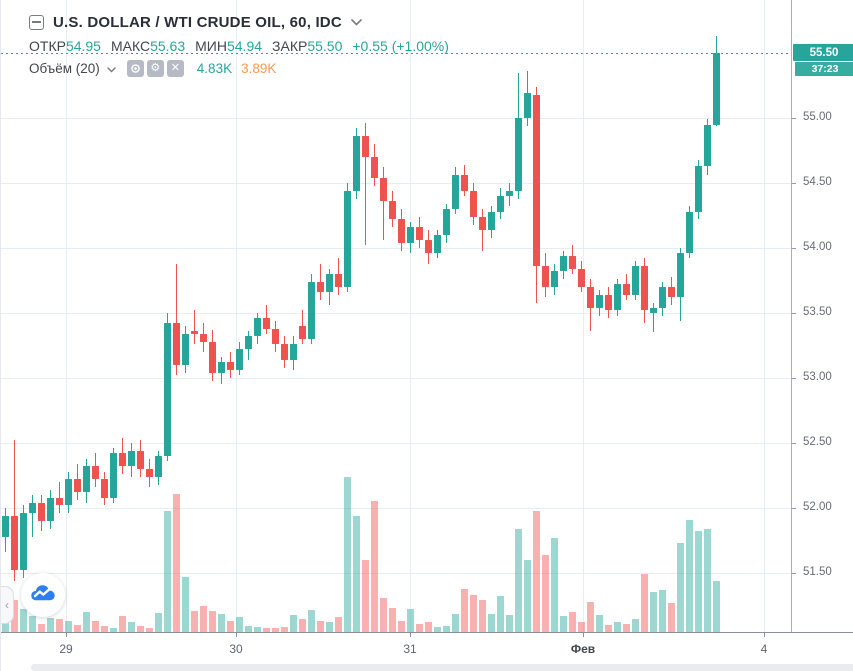 This screenshot has width=853, height=671. I want to click on price-tick-label: 53.50, so click(817, 312).